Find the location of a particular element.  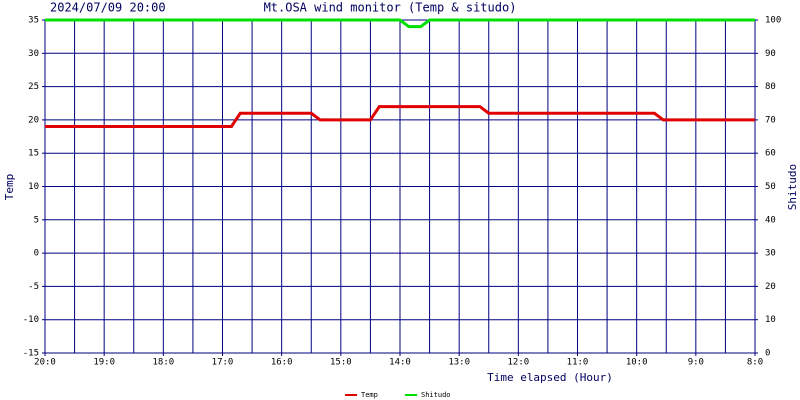

y2-tick-label: 30 is located at coordinates (770, 254).